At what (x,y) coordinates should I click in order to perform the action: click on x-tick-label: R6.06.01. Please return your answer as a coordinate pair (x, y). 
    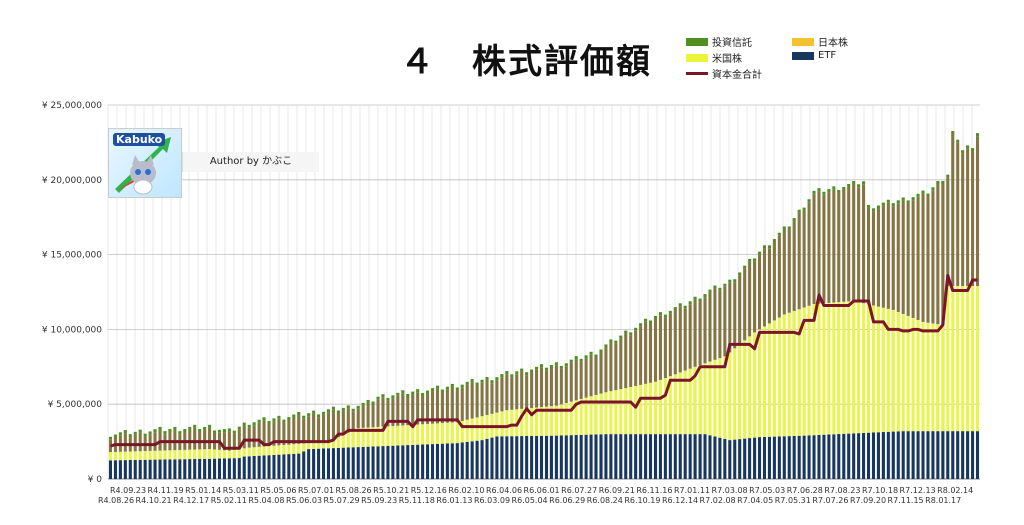
    Looking at the image, I should click on (542, 490).